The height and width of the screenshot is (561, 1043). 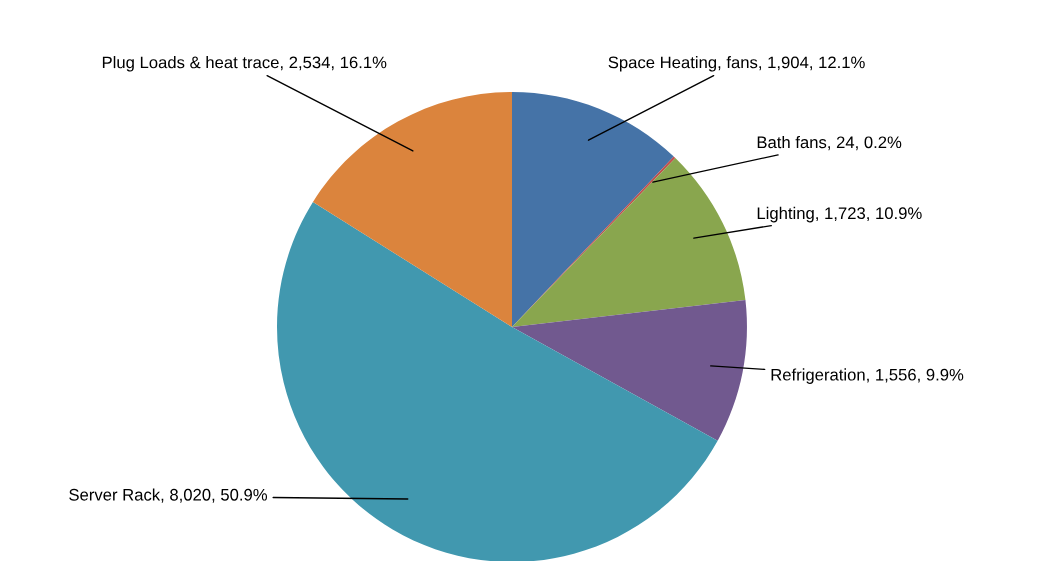 I want to click on slice-label: Bath fans, 24, 0.2%, so click(x=829, y=143).